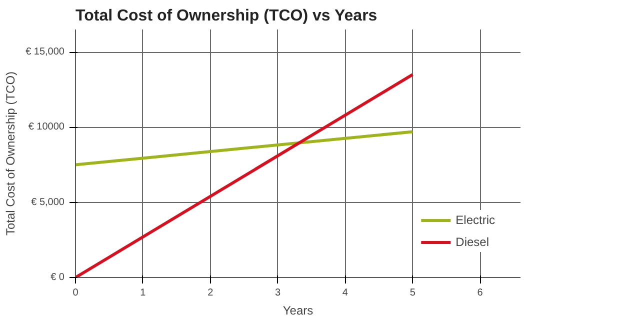 The width and height of the screenshot is (640, 320). I want to click on x-tick-label: 0, so click(75, 293).